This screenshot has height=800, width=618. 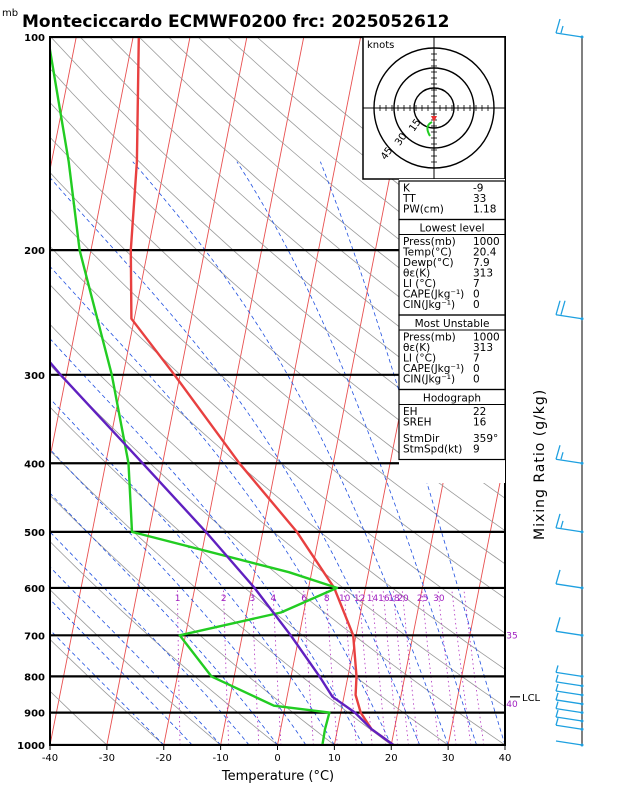 What do you see at coordinates (34, 251) in the screenshot?
I see `pressure-tick-label: 200` at bounding box center [34, 251].